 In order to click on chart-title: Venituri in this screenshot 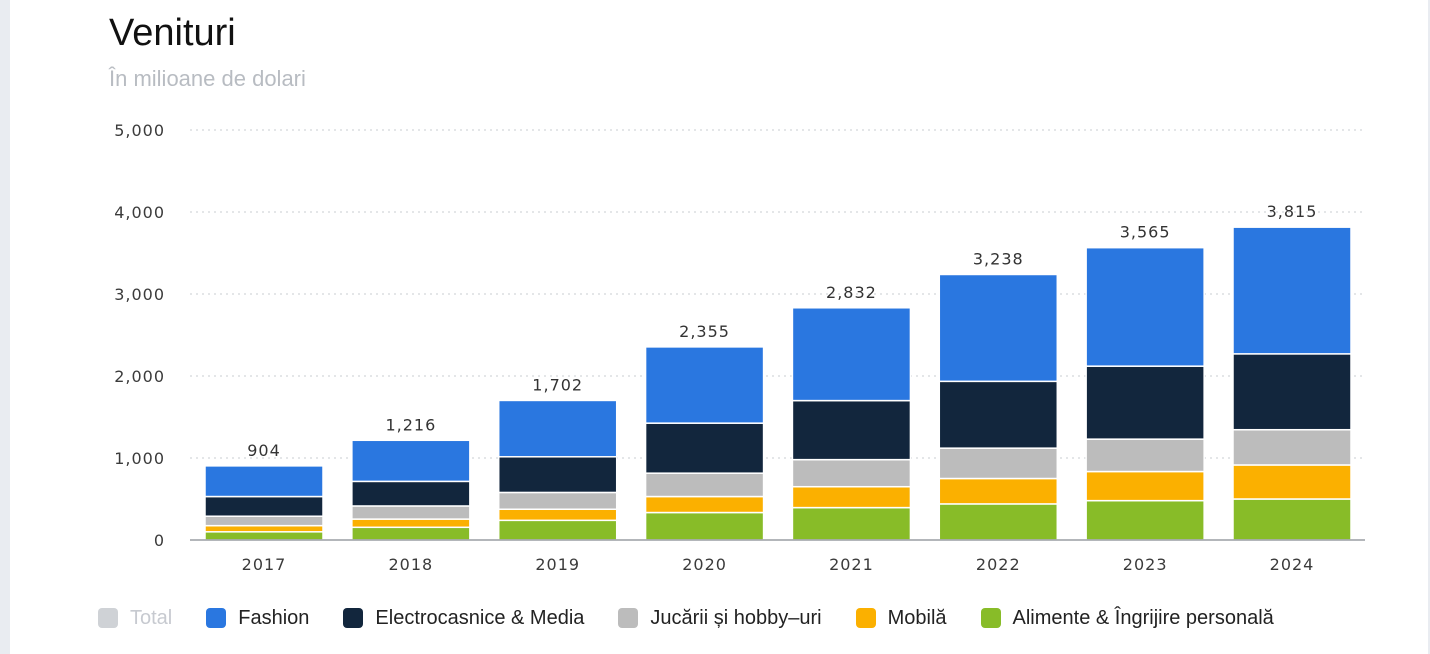, I will do `click(172, 33)`.